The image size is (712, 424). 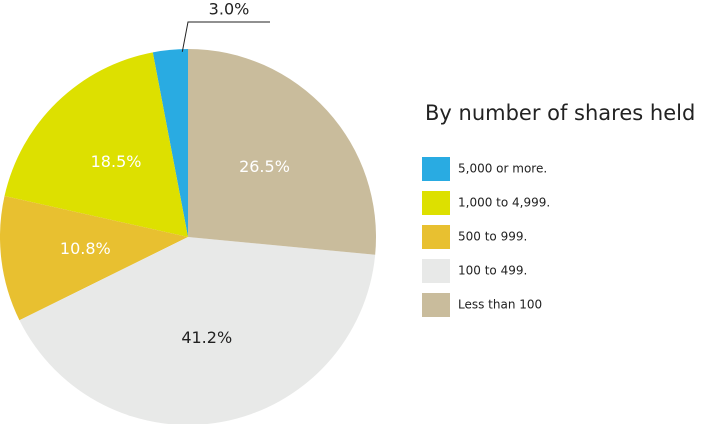 What do you see at coordinates (264, 166) in the screenshot?
I see `data-label: 26.5%` at bounding box center [264, 166].